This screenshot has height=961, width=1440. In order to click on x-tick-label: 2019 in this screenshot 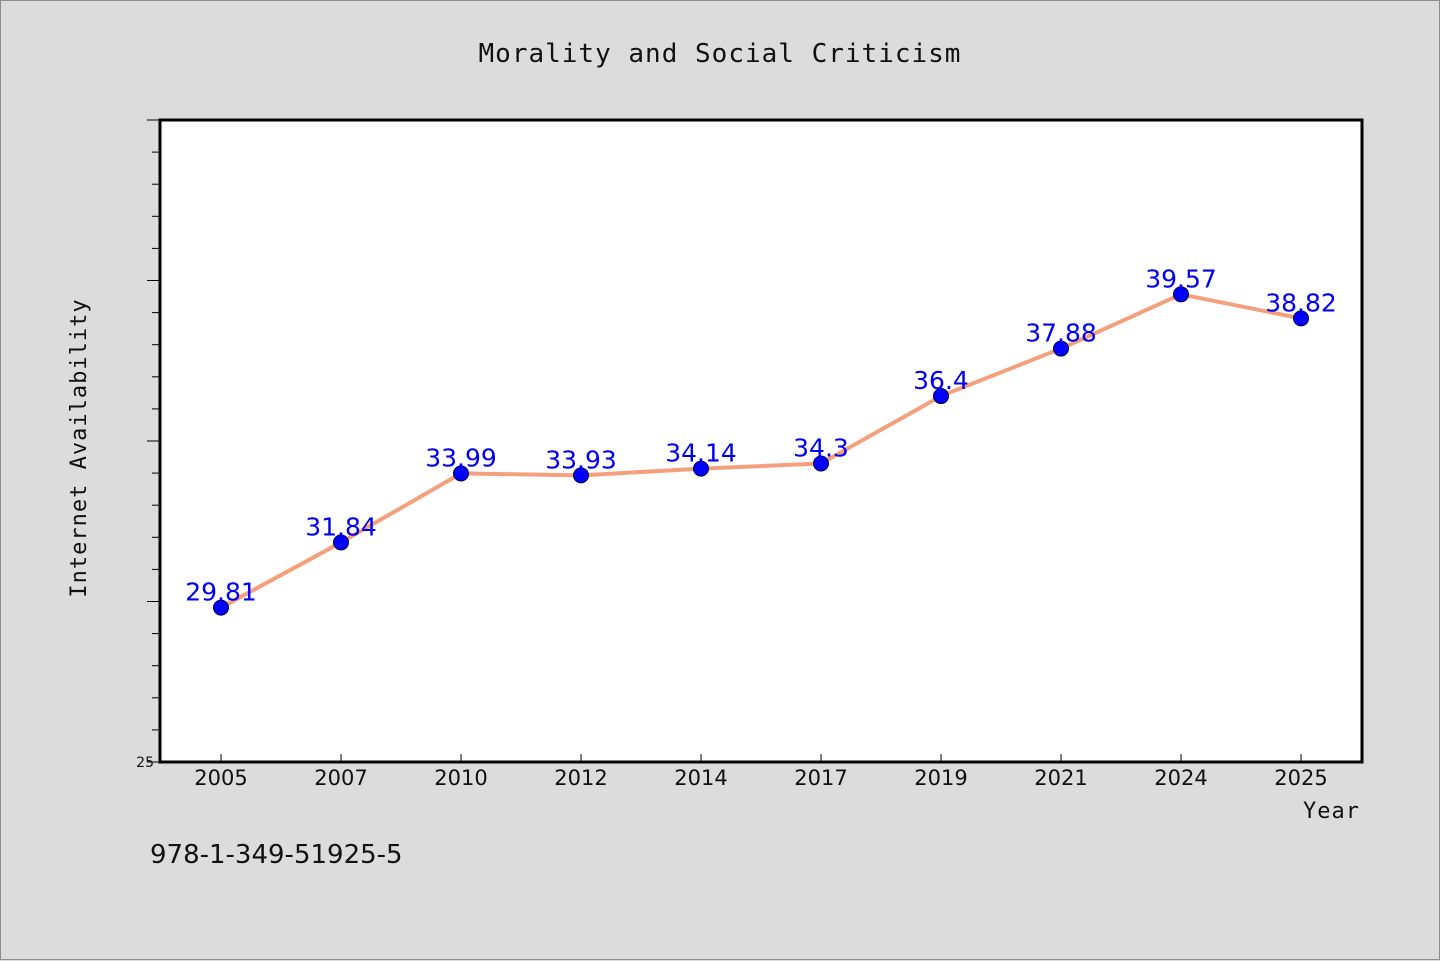, I will do `click(940, 778)`.